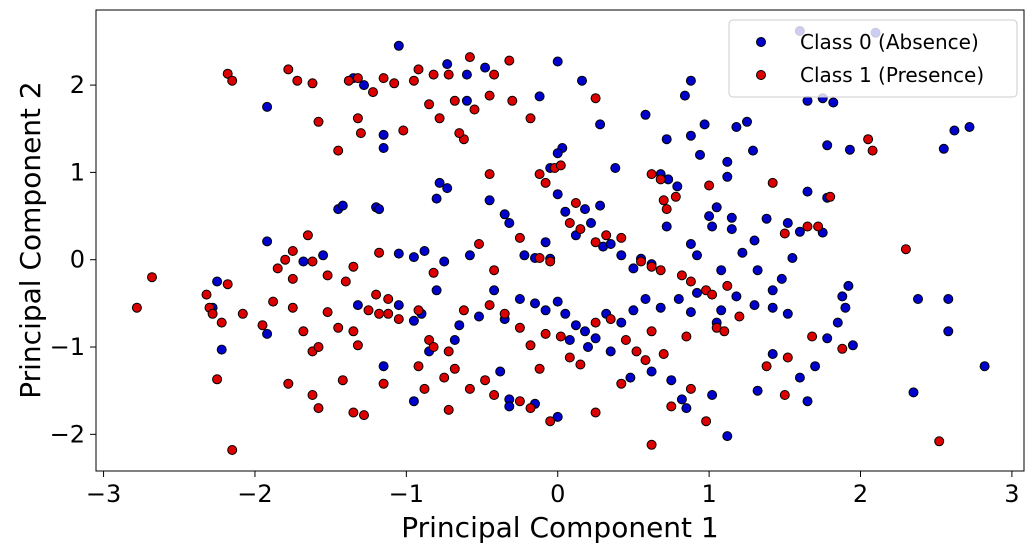  What do you see at coordinates (406, 494) in the screenshot?
I see `x-tick-label: −1` at bounding box center [406, 494].